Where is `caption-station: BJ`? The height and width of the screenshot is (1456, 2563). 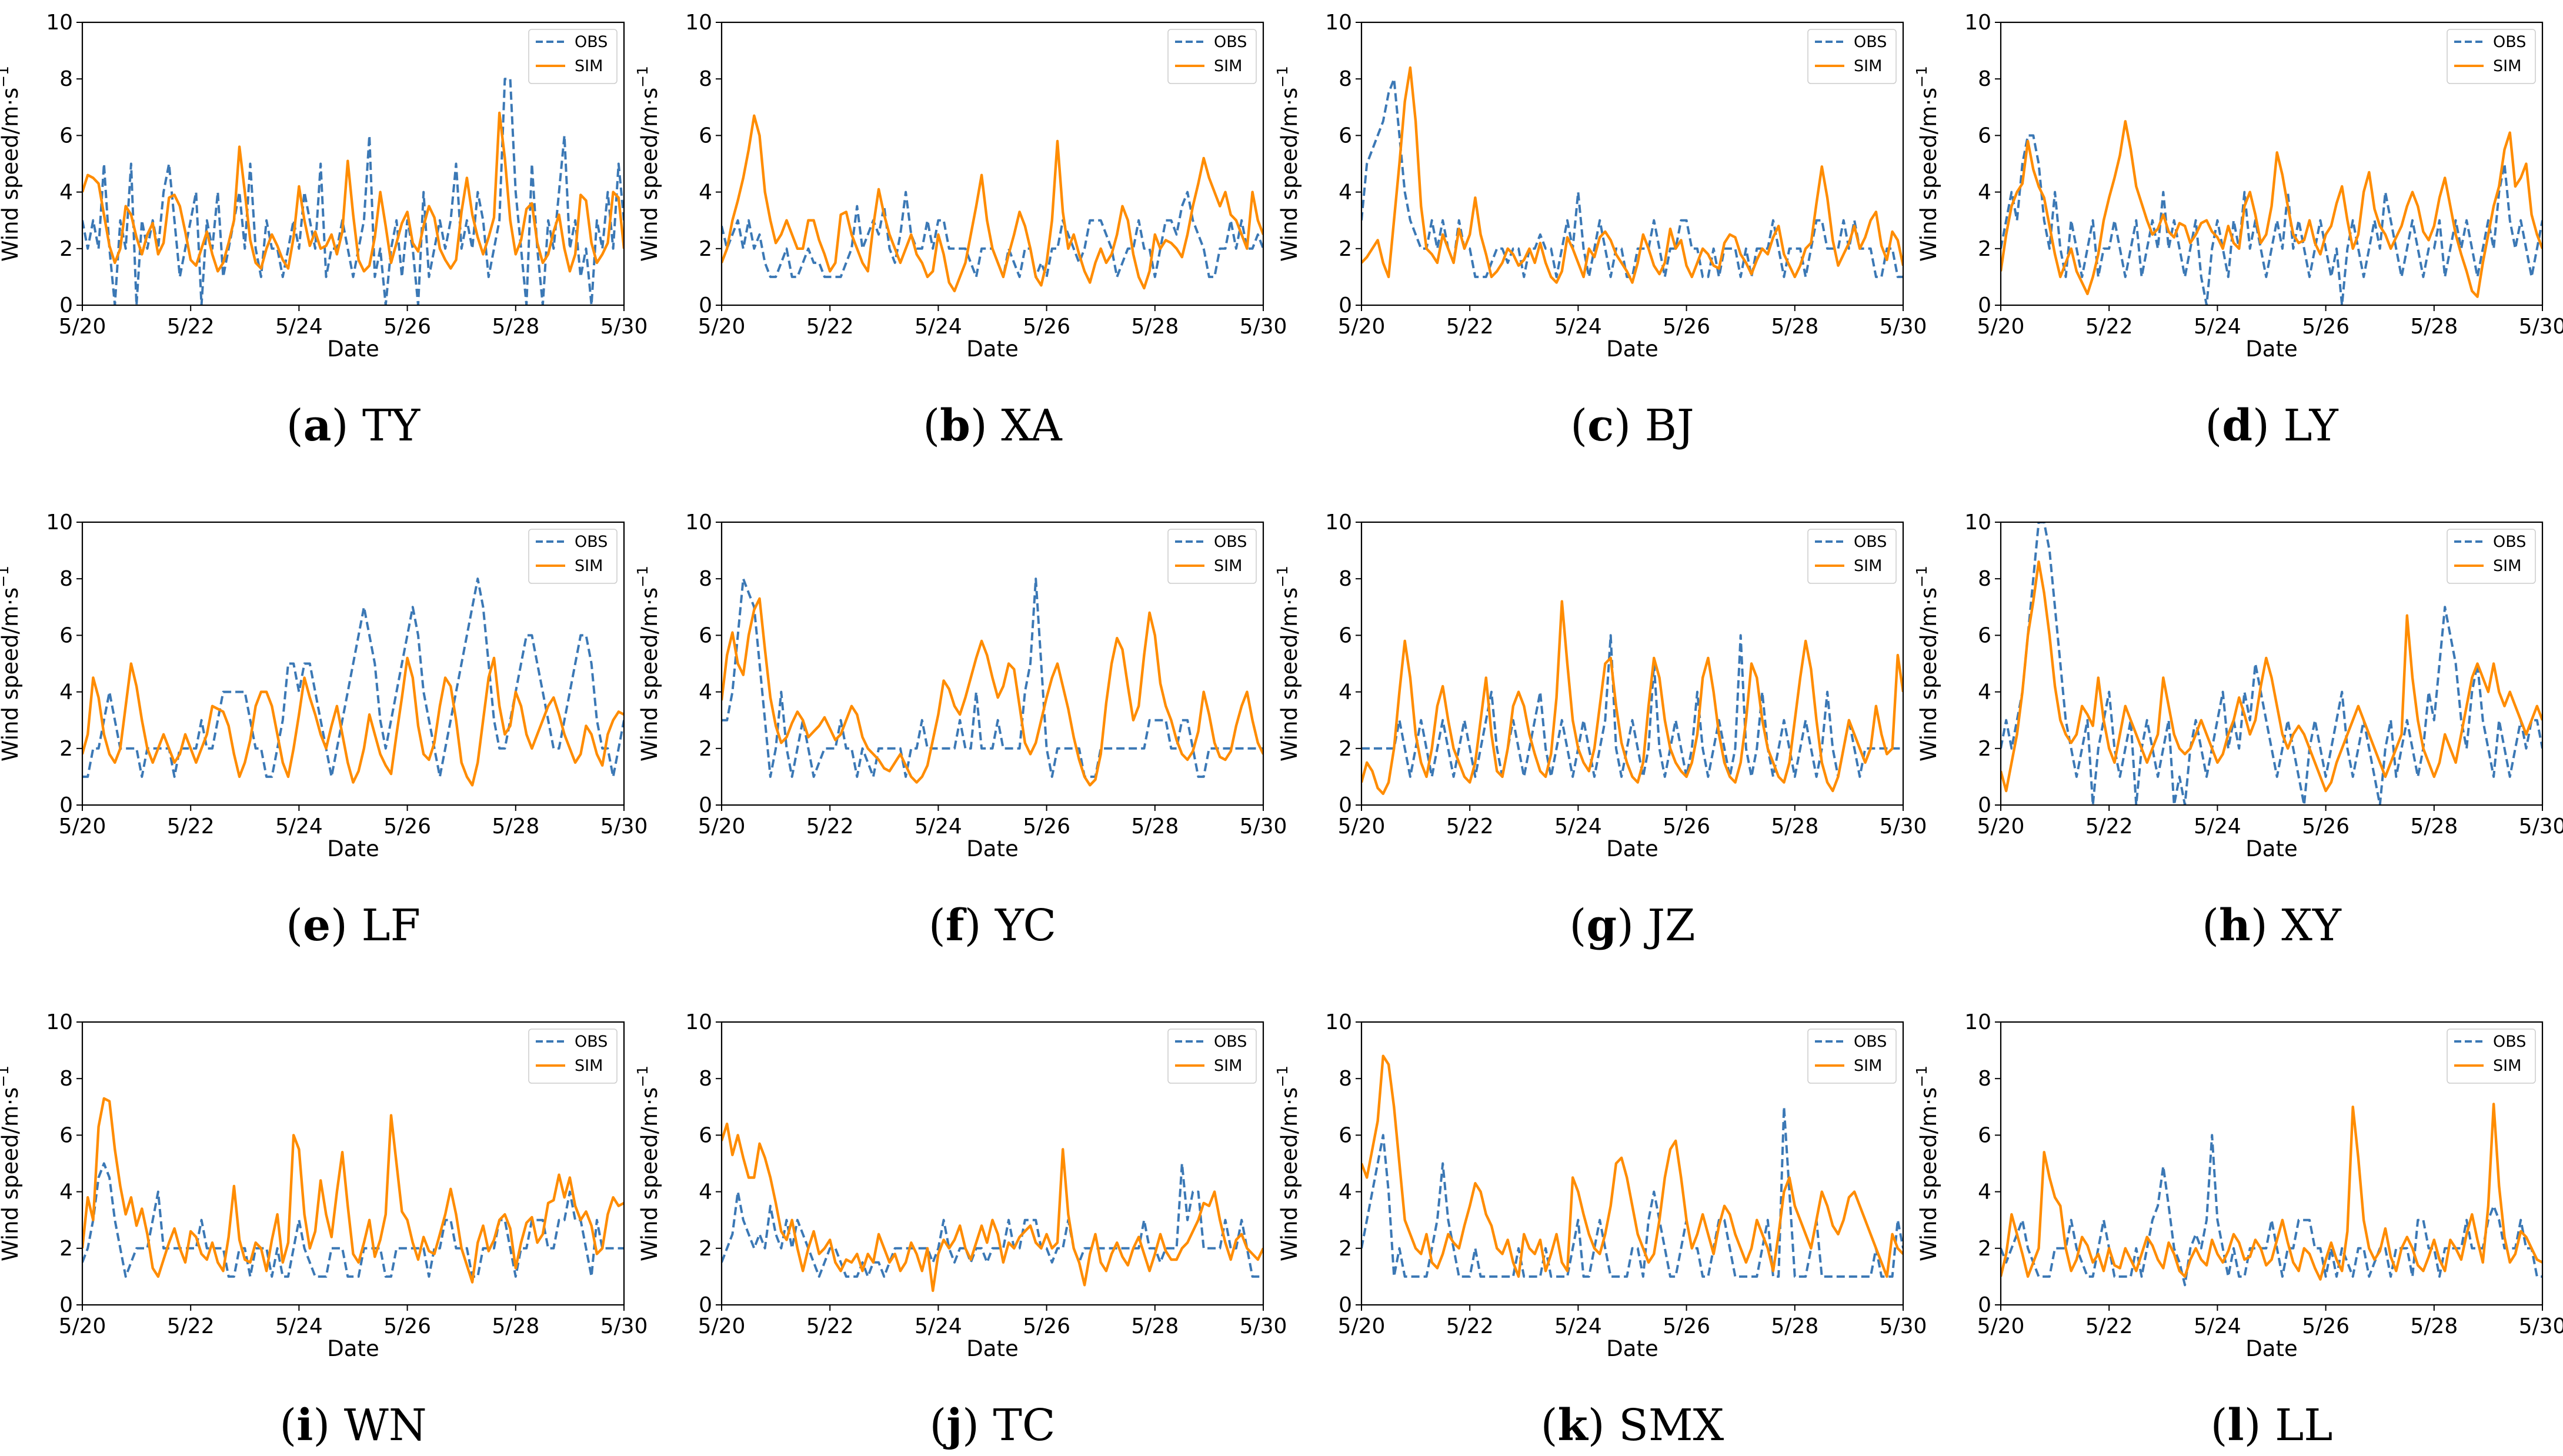
caption-station: BJ is located at coordinates (1669, 426).